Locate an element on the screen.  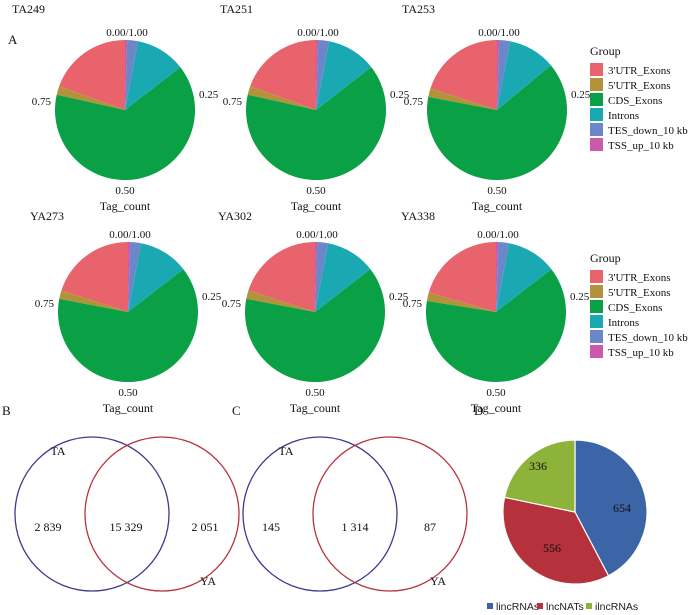
pie-chart-ya273: YA273 0.00/1.00 0.25 0.50 0.75 Tag_count is located at coordinates (126, 312).